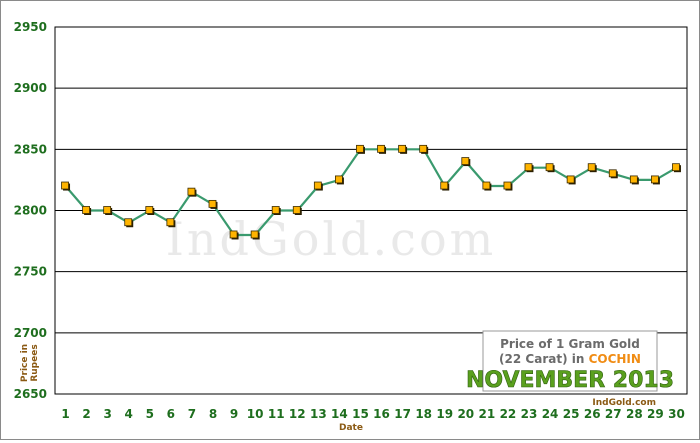  I want to click on x-tick-label: 3, so click(107, 414).